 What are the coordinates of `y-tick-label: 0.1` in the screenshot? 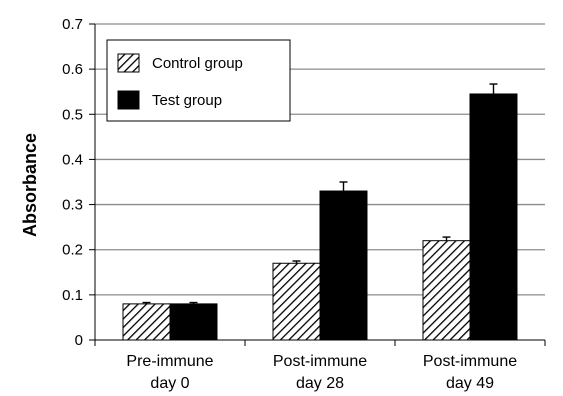 It's located at (72, 295).